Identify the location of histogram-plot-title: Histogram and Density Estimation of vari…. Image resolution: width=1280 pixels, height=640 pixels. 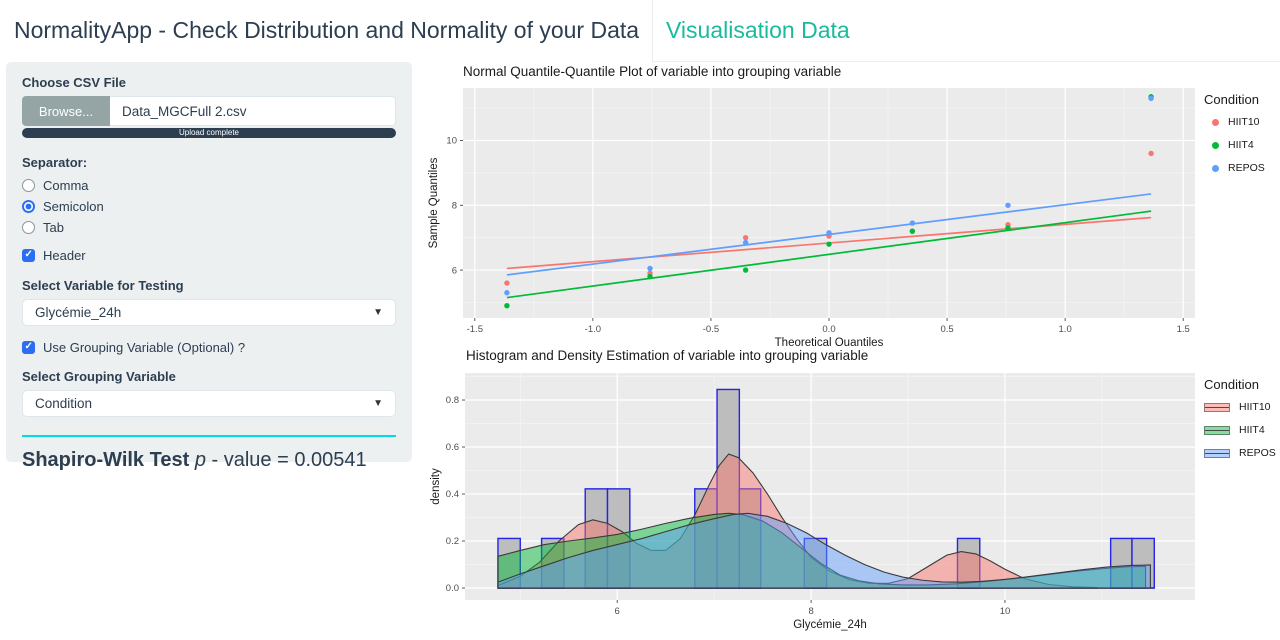
(667, 355).